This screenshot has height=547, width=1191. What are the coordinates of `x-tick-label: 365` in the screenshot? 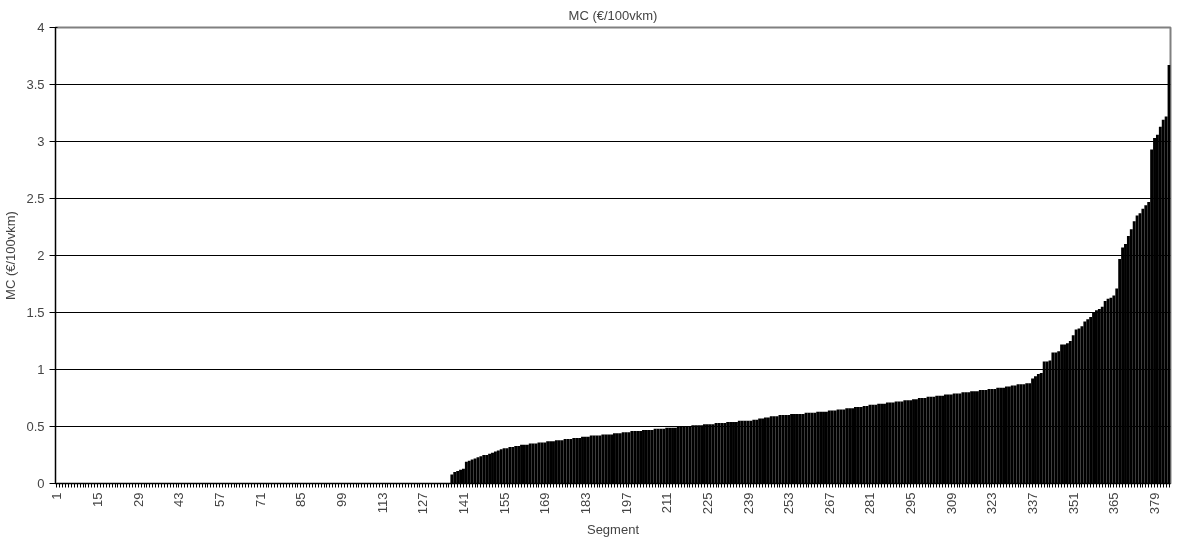 It's located at (1114, 503).